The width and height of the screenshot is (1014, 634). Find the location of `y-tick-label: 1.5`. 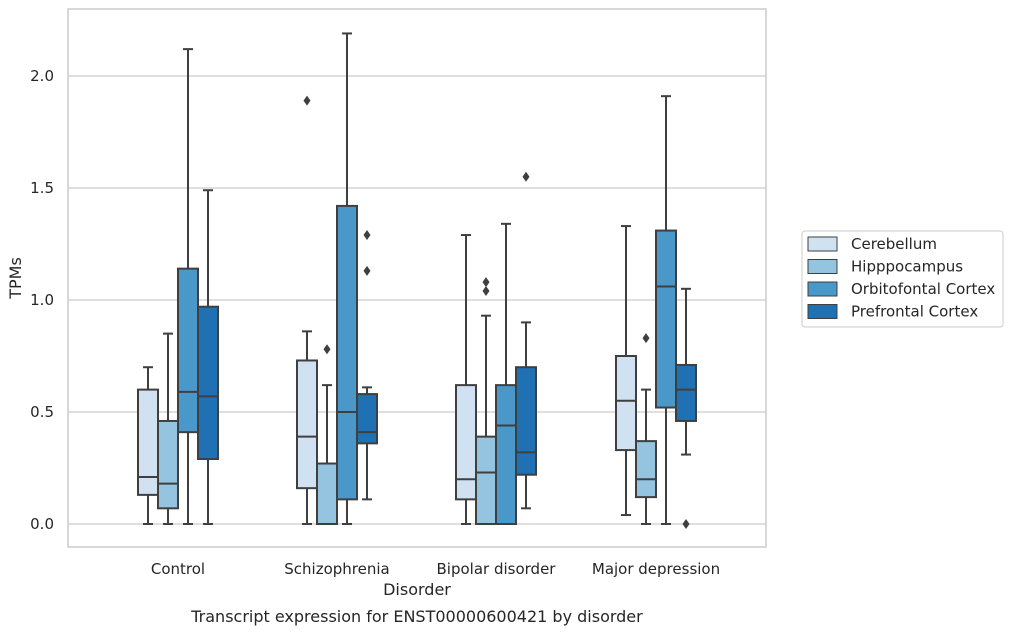

y-tick-label: 1.5 is located at coordinates (42, 188).